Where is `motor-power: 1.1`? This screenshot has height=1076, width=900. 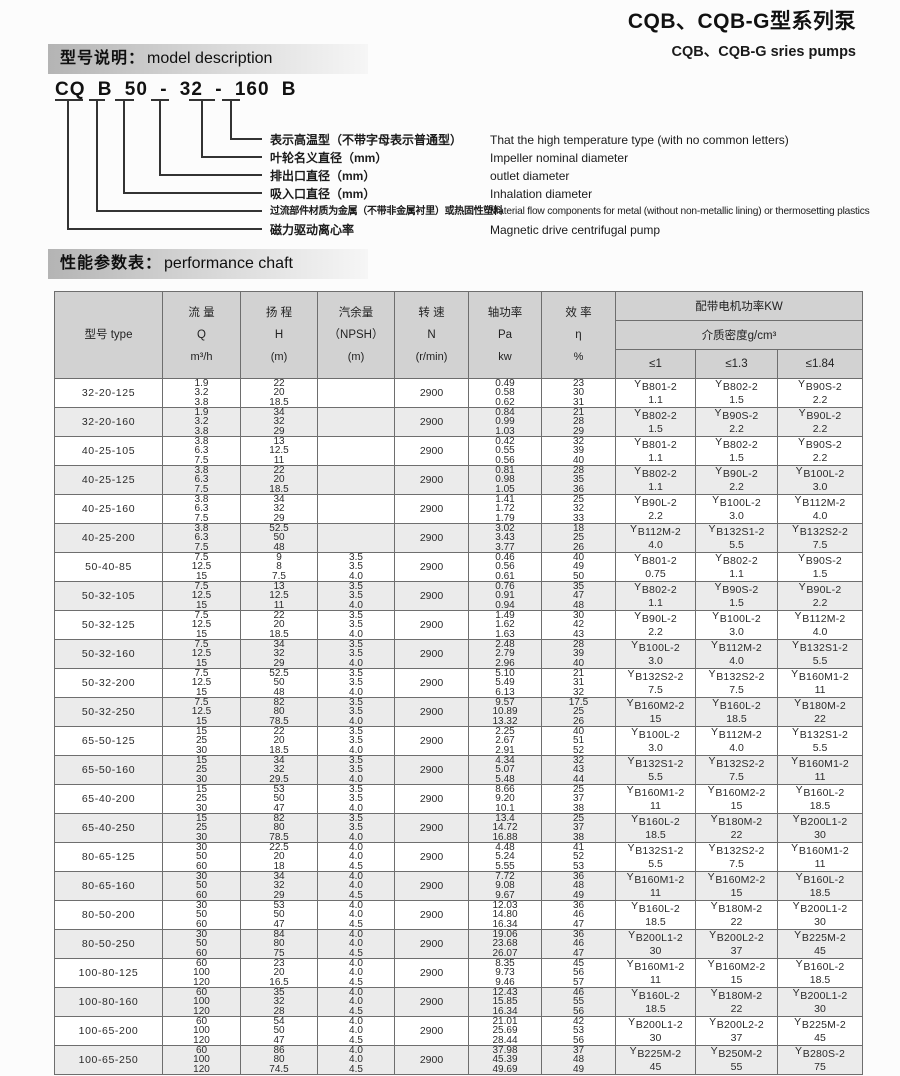
motor-power: 1.1 is located at coordinates (655, 399).